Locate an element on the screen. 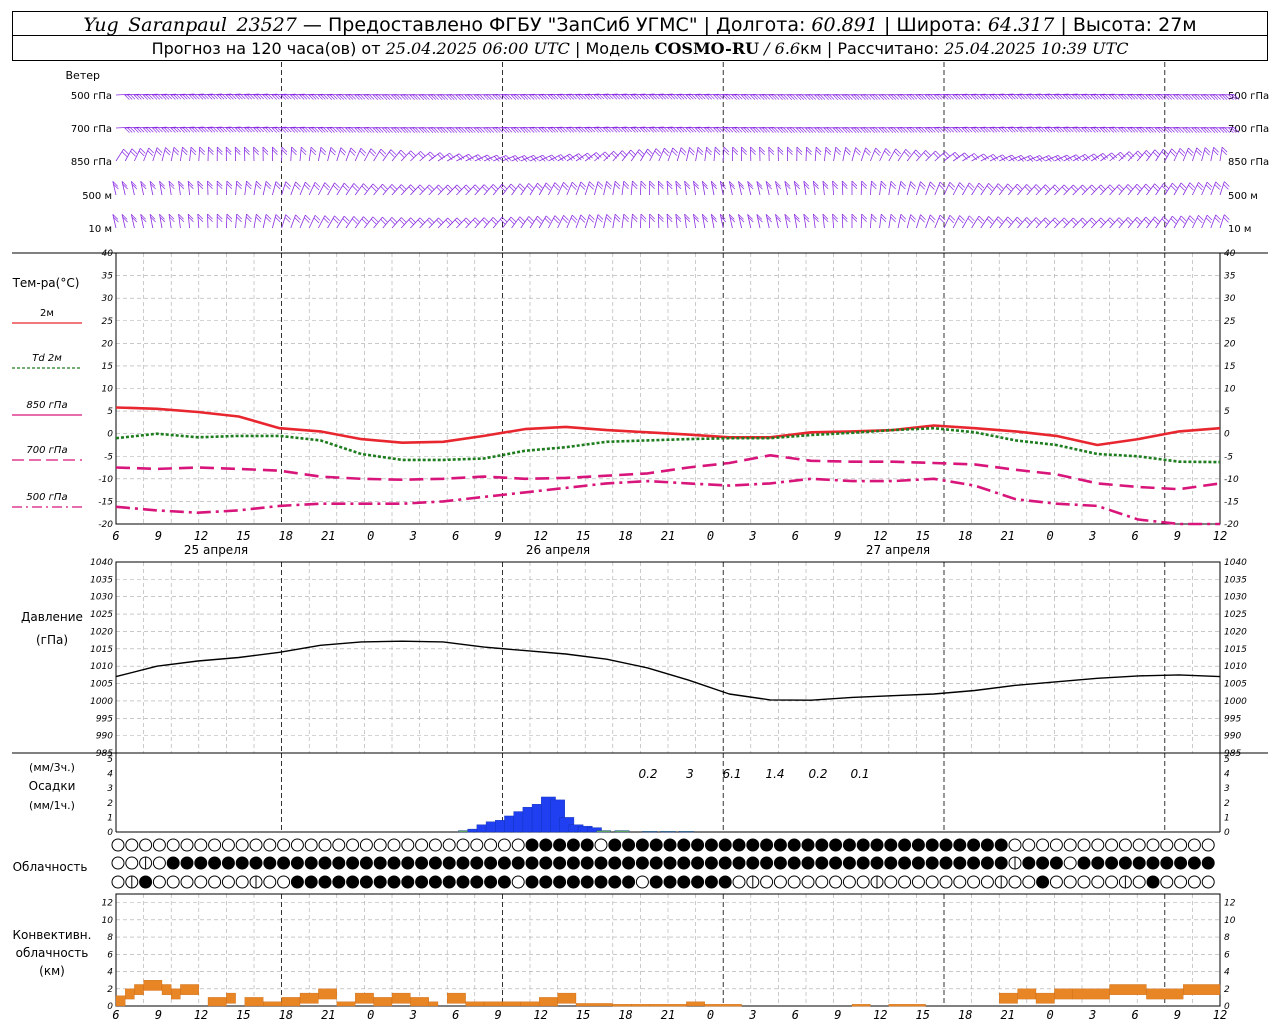 The height and width of the screenshot is (1024, 1280). conv-xtick: 3 is located at coordinates (752, 1015).